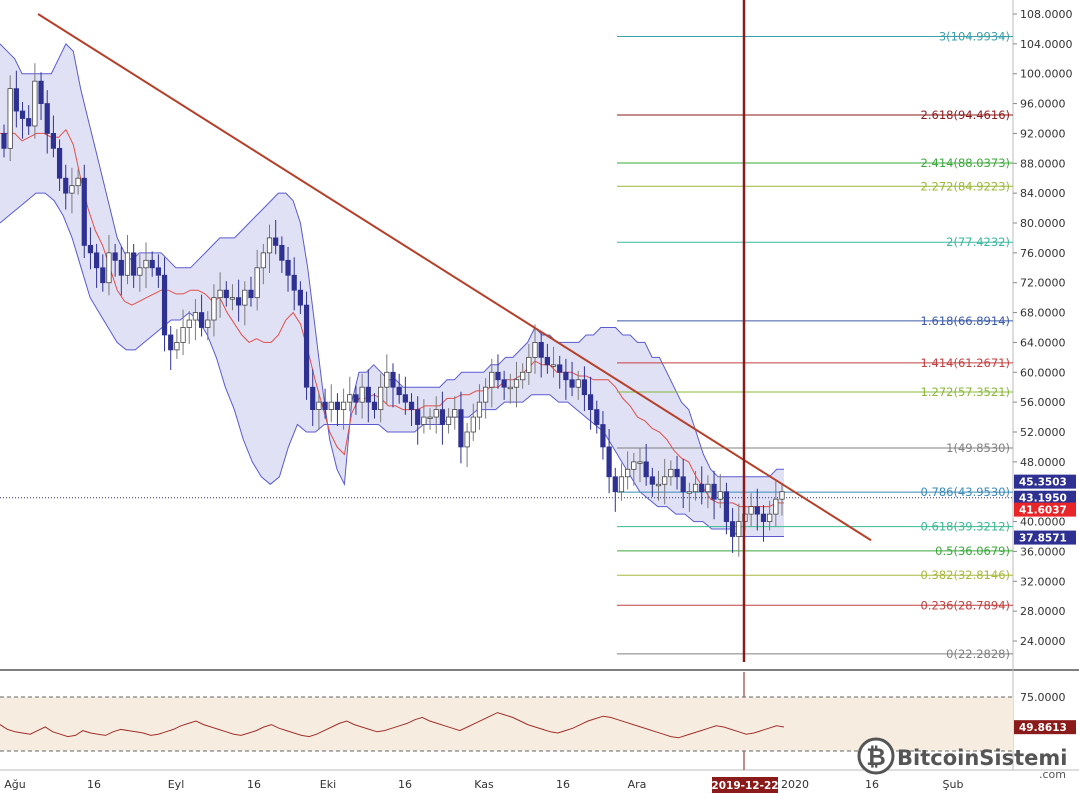  I want to click on y-tick-label: 96.0000, so click(1043, 104).